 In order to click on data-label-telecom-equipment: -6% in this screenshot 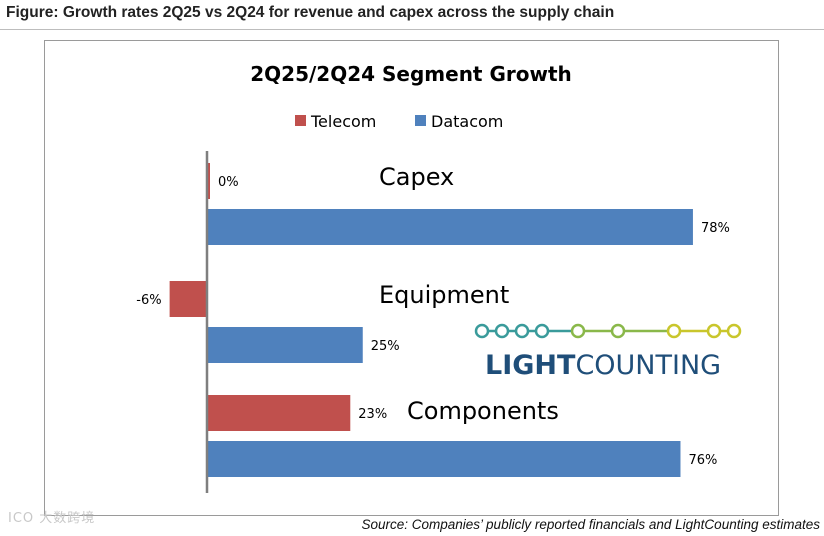, I will do `click(148, 300)`.